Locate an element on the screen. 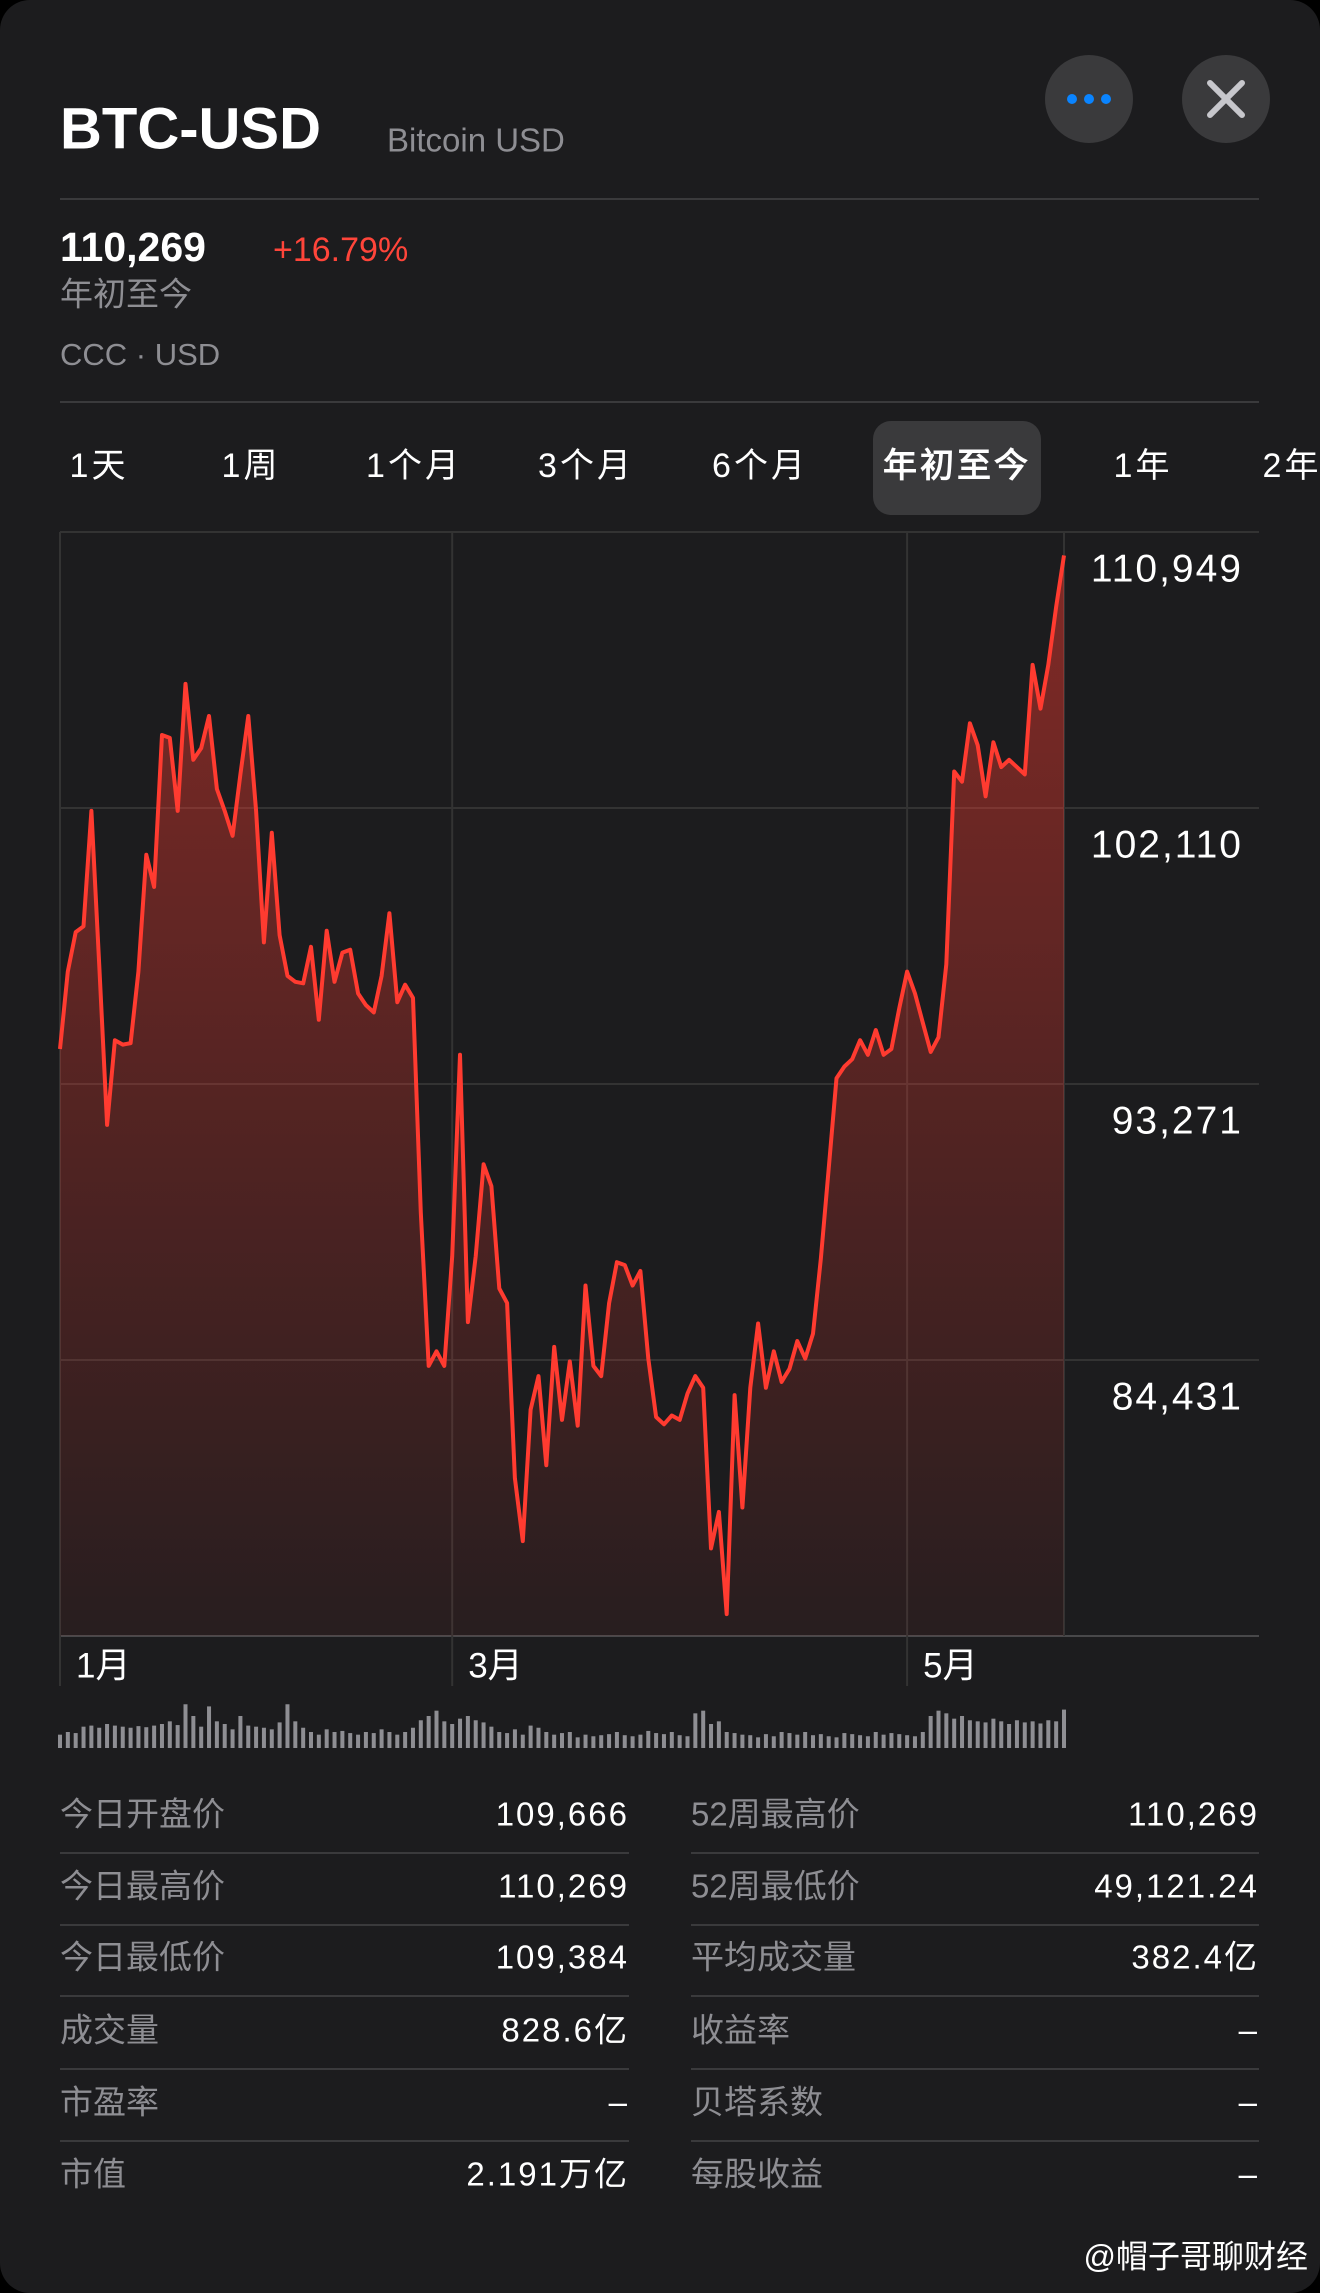 The width and height of the screenshot is (1320, 2293). y-tick-label: 110,949 is located at coordinates (1167, 568).